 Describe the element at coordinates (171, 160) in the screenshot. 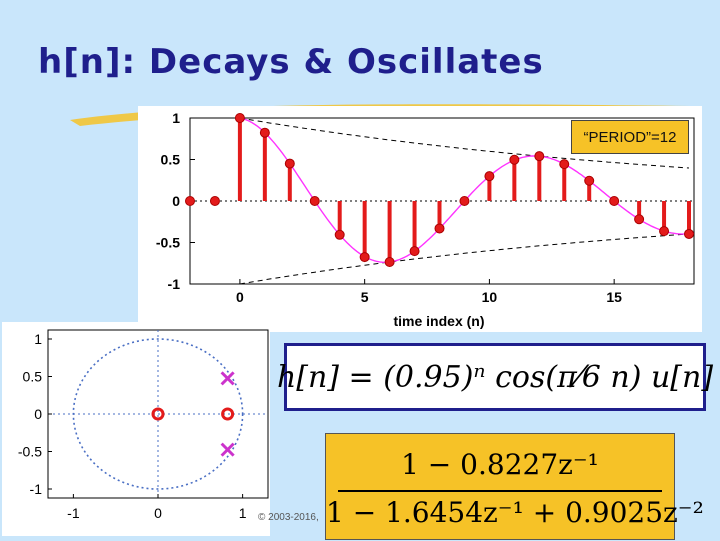

I see `stem-y-tick-label: 0.5` at that location.